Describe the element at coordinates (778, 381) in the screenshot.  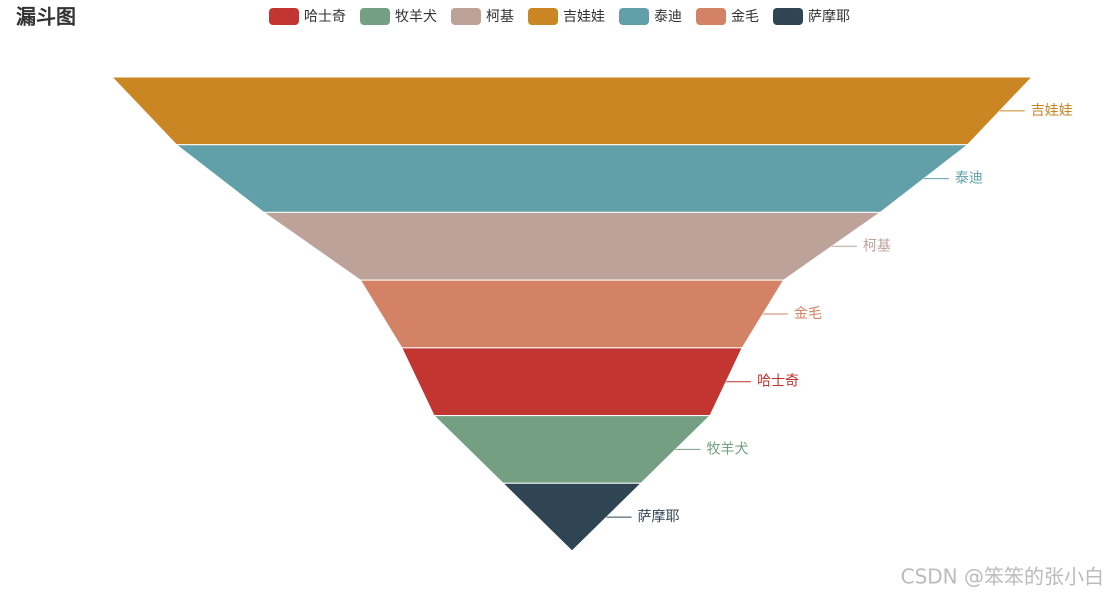
I see `segment-label: 哈士奇` at that location.